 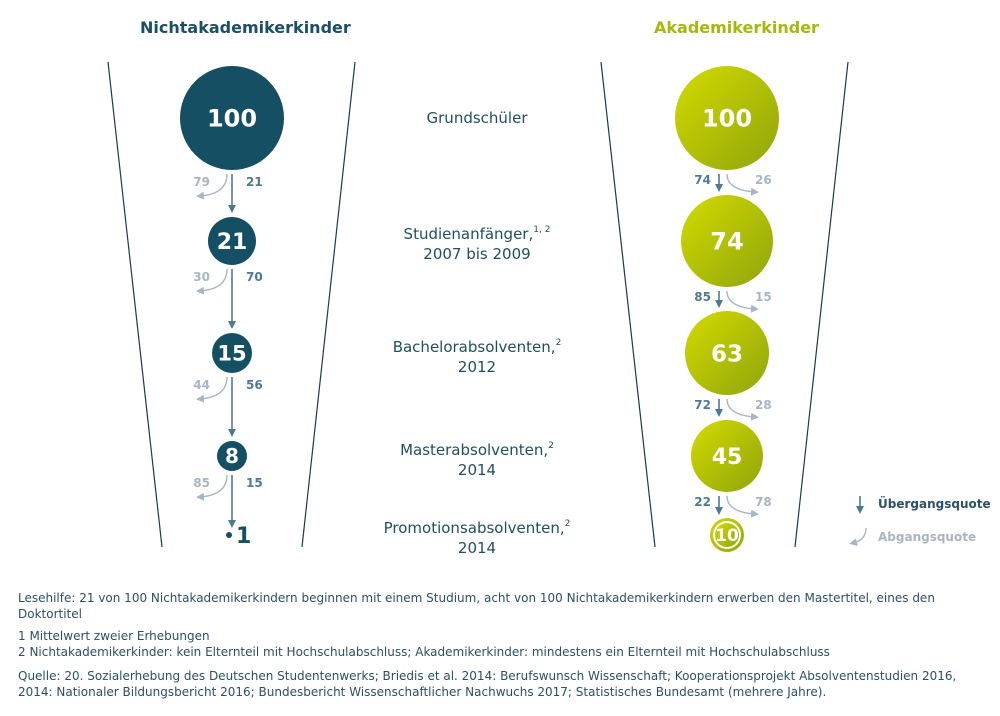 I want to click on right-value-3: 45, so click(x=727, y=457).